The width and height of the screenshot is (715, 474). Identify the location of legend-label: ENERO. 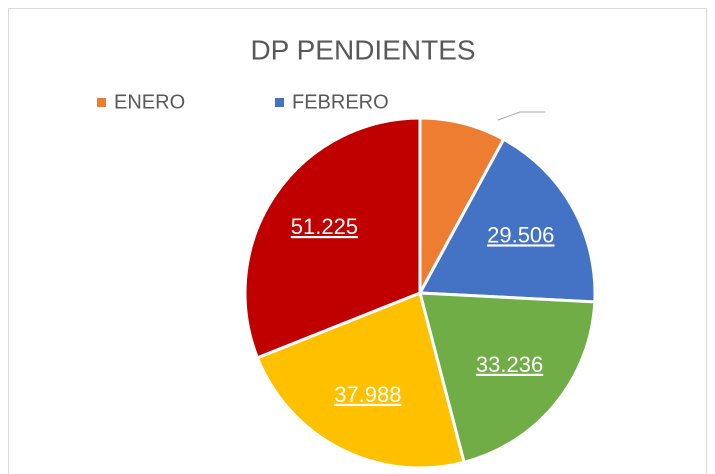
(149, 102).